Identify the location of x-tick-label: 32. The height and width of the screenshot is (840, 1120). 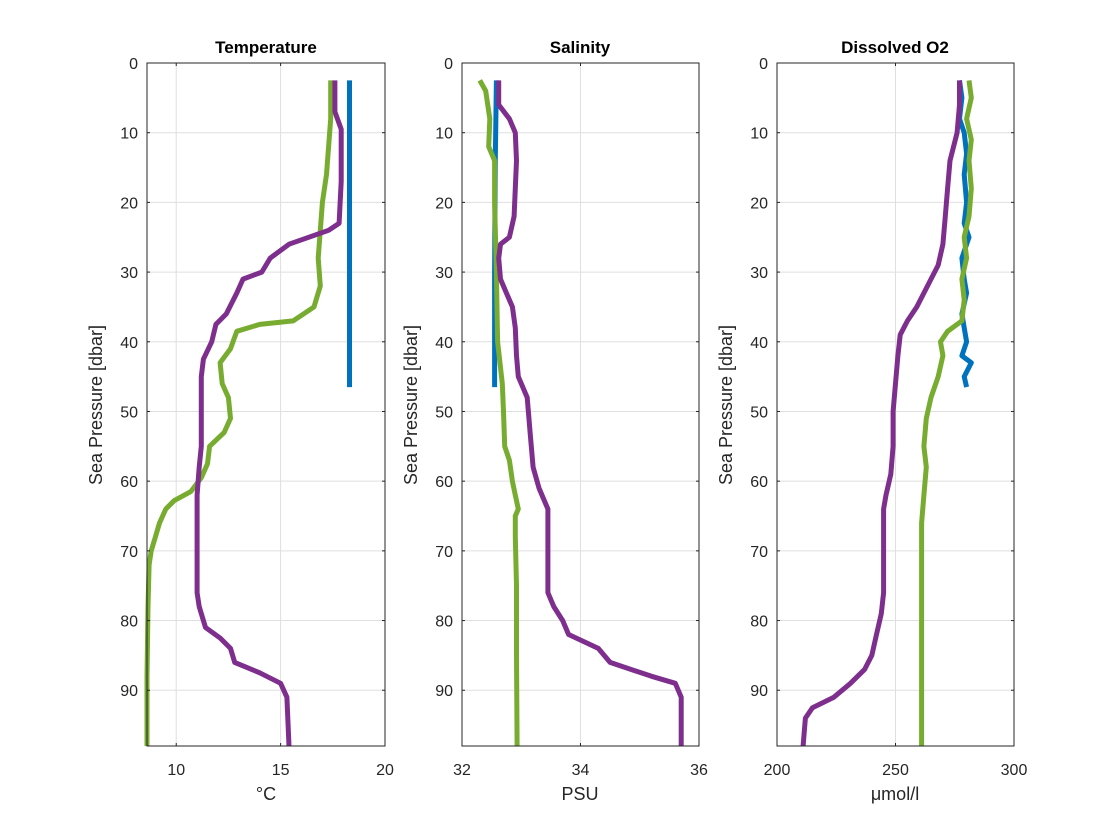
(462, 770).